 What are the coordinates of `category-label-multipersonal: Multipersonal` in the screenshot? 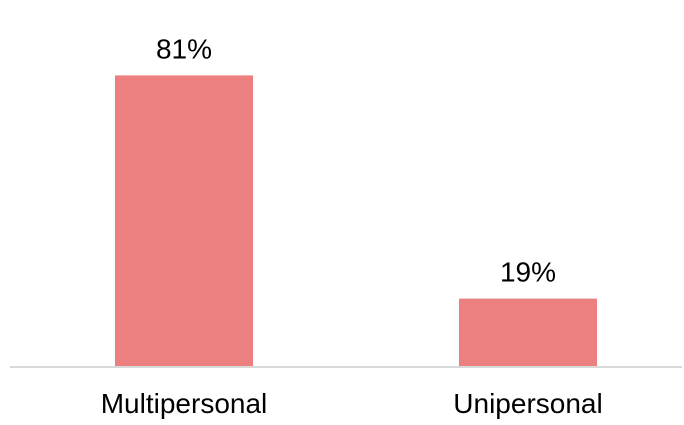 It's located at (184, 403).